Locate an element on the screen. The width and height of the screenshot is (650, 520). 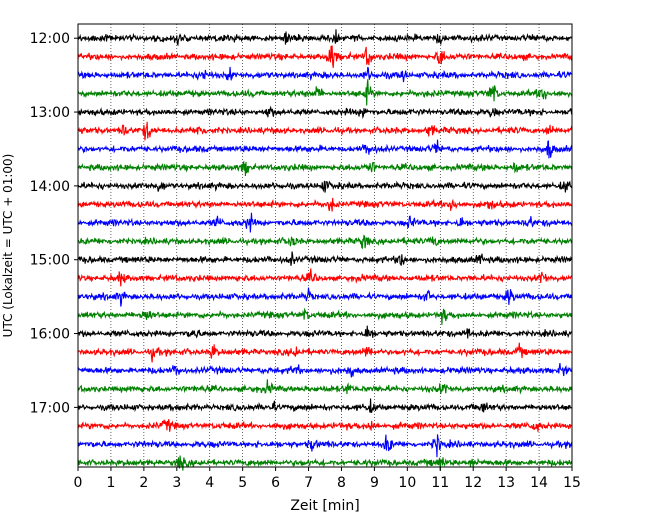
x-tick-label: 6 is located at coordinates (275, 483).